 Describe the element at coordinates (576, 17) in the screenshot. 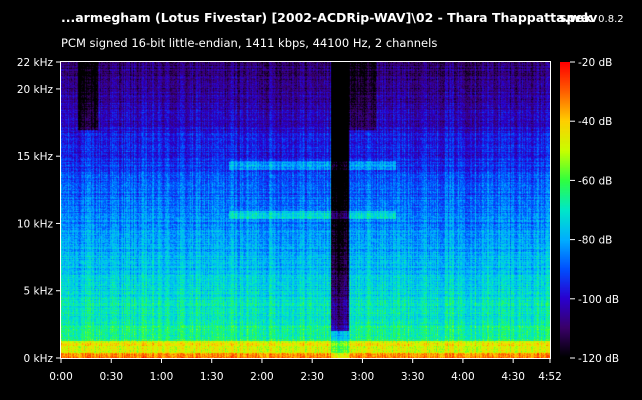

I see `app-name: spek` at that location.